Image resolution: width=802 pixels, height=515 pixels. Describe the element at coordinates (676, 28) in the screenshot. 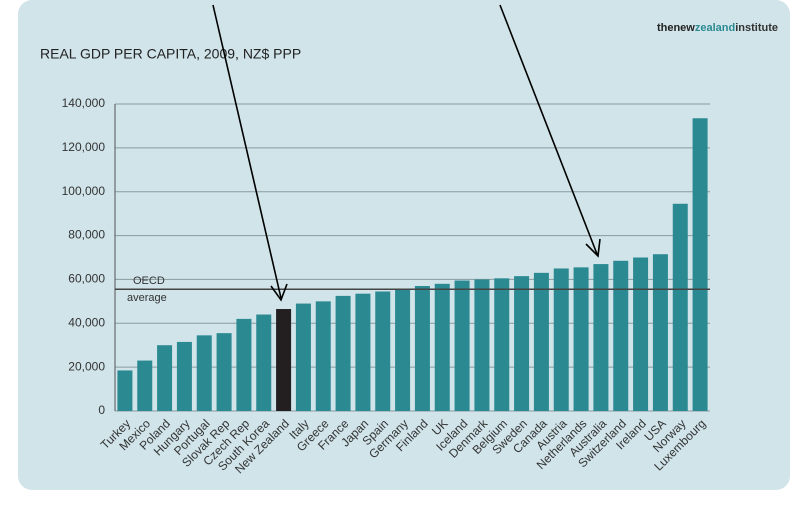

I see `logo-part: thenew` at that location.